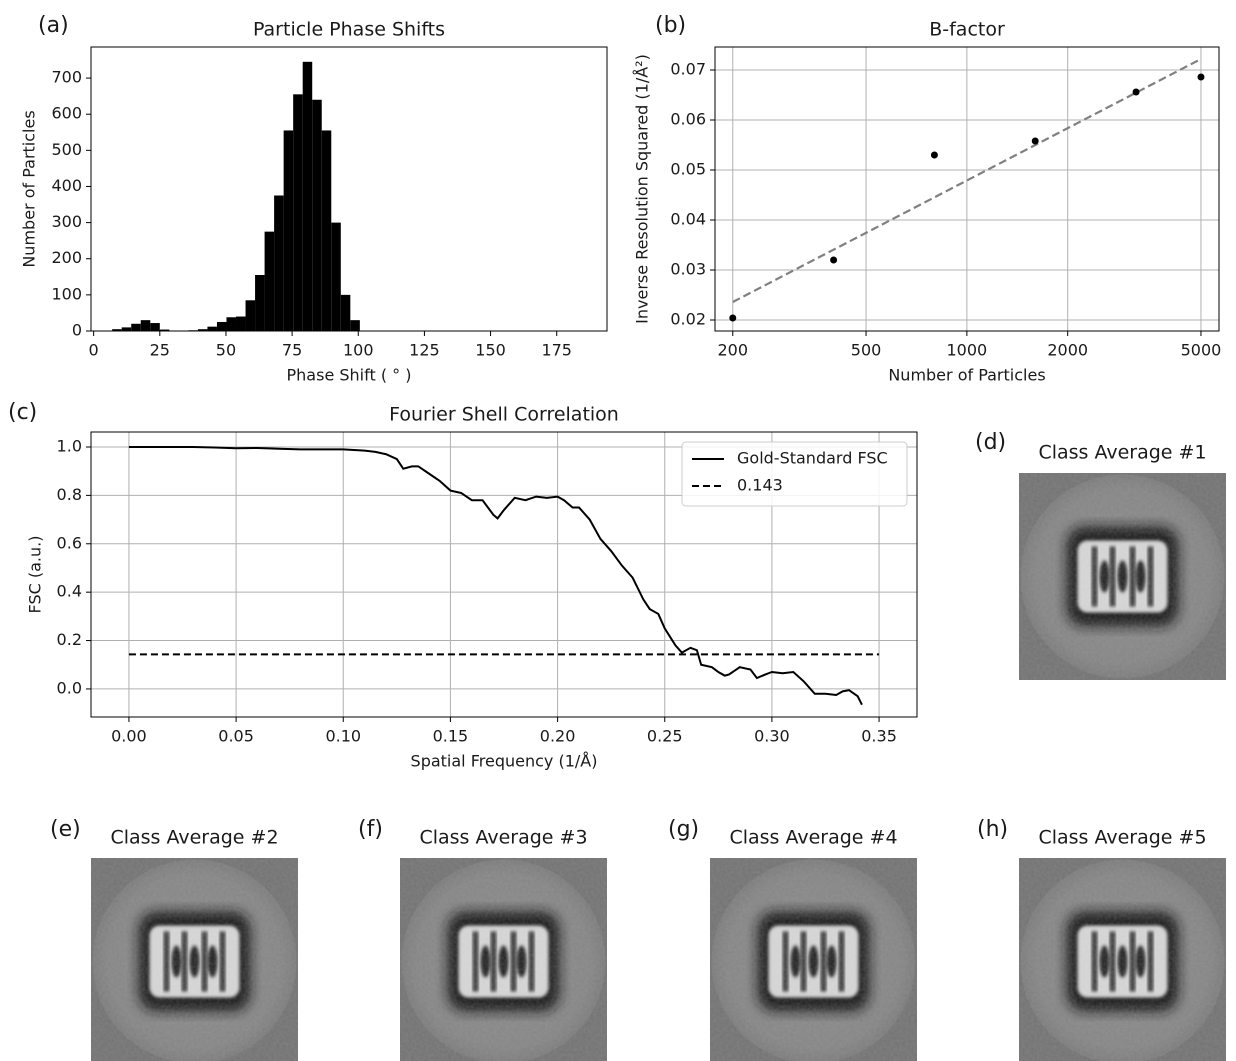 This screenshot has height=1061, width=1236. What do you see at coordinates (349, 375) in the screenshot?
I see `x-axis-title: Phase Shift ( ° )` at bounding box center [349, 375].